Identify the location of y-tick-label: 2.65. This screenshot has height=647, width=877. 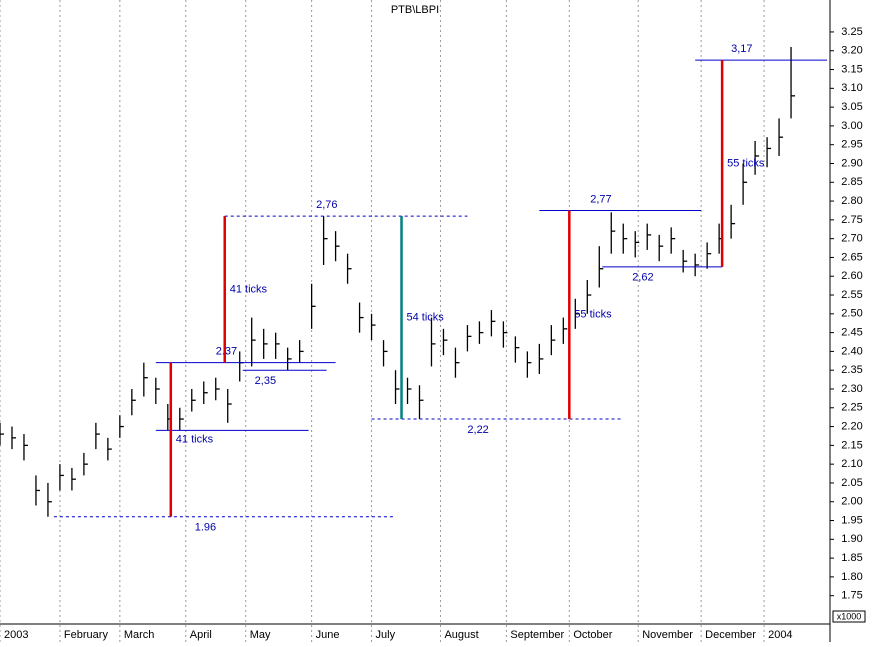
(851, 257).